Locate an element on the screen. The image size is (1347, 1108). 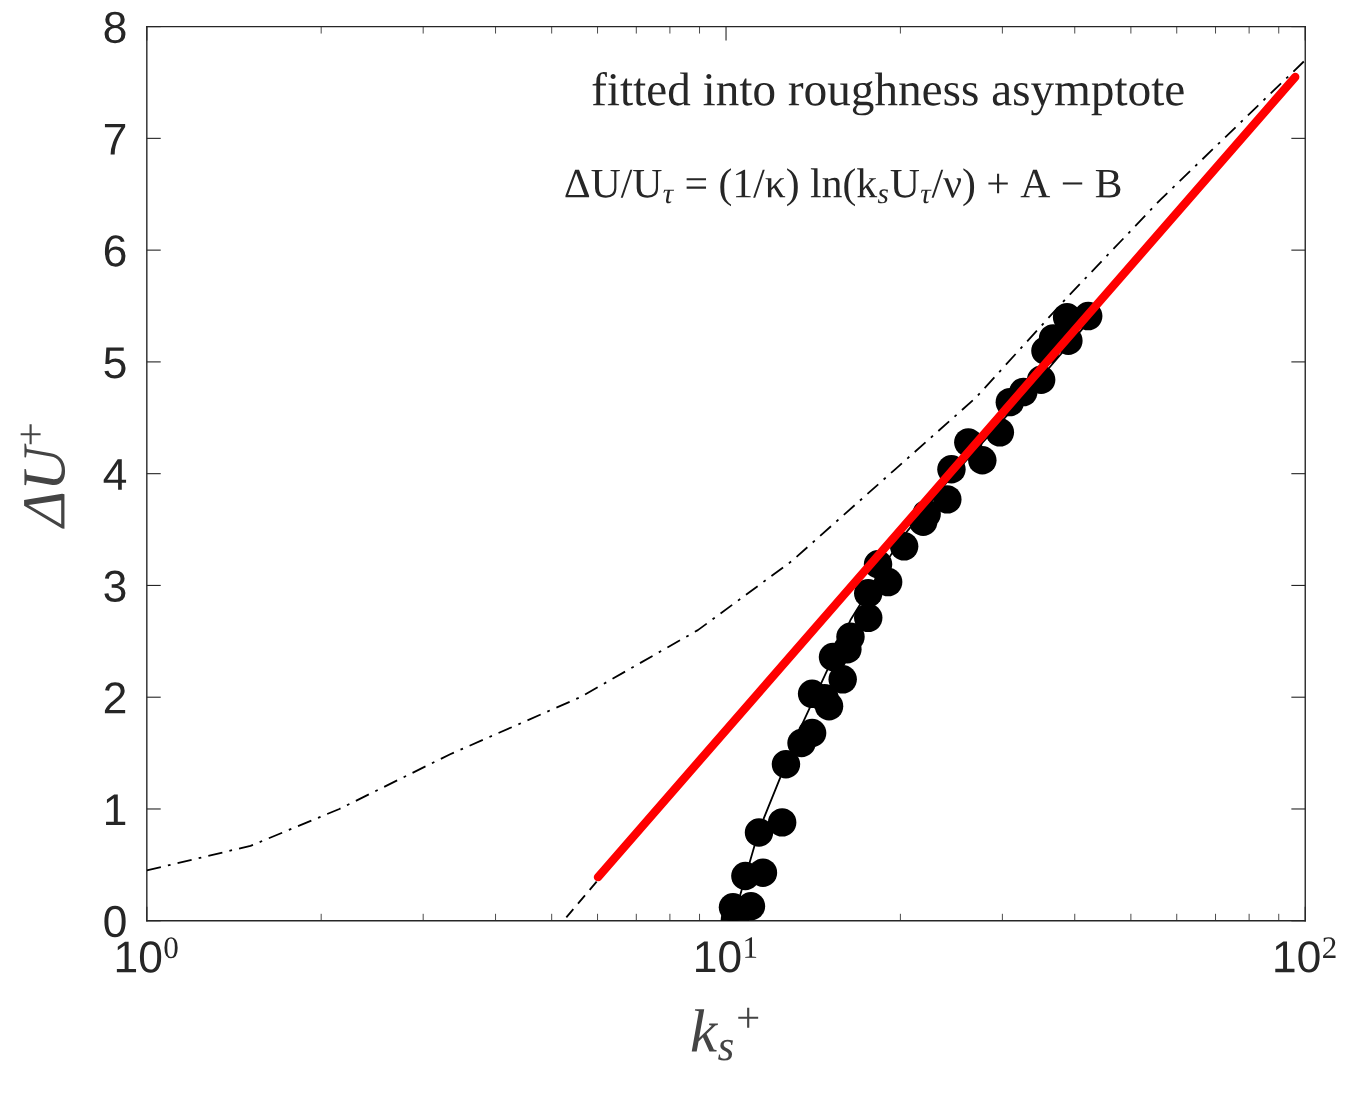
y-tick-label: 0 is located at coordinates (115, 921).